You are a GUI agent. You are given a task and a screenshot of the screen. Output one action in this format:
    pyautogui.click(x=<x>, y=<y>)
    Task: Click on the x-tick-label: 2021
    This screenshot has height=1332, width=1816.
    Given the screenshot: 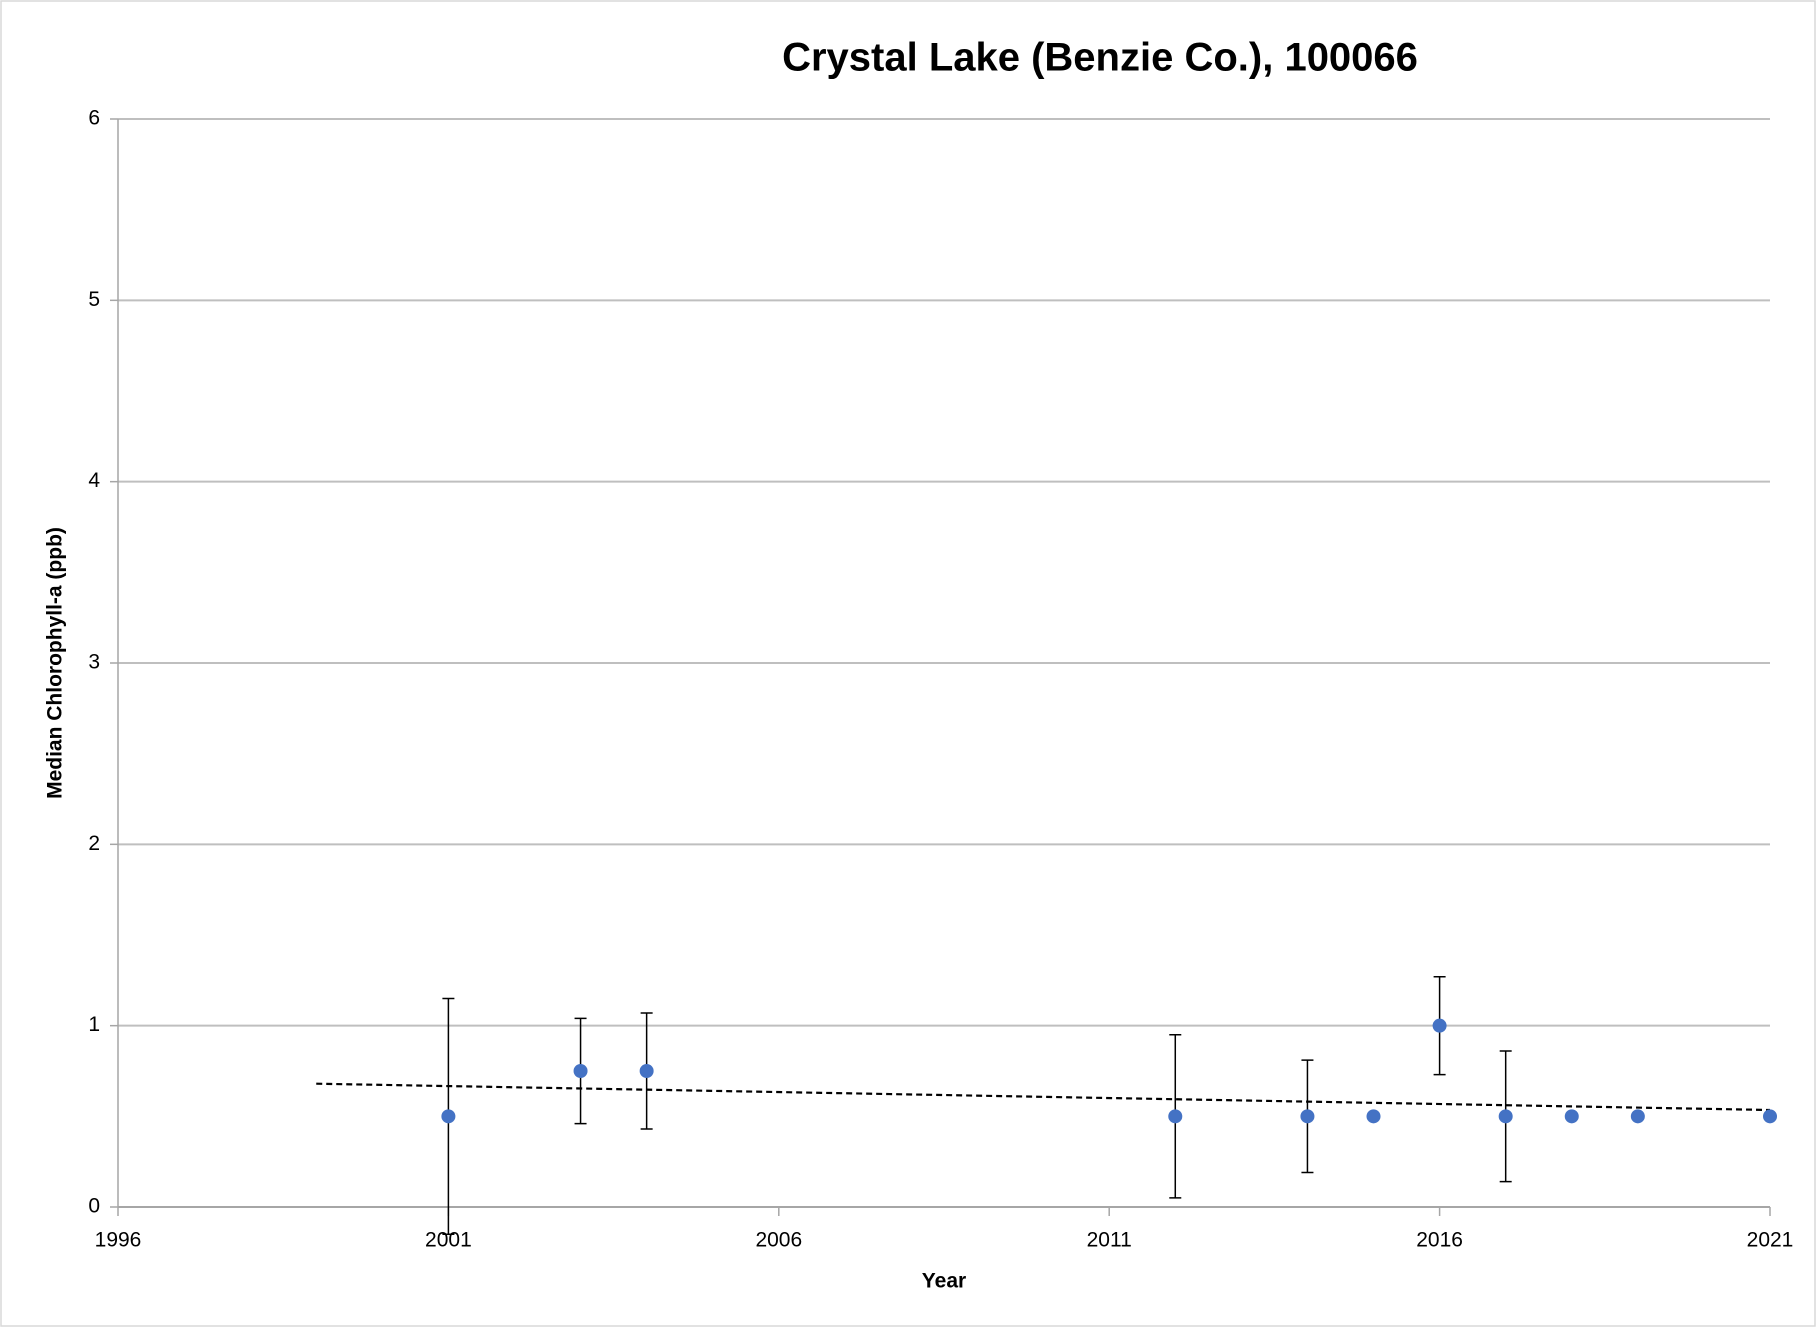 What is the action you would take?
    pyautogui.click(x=1770, y=1240)
    